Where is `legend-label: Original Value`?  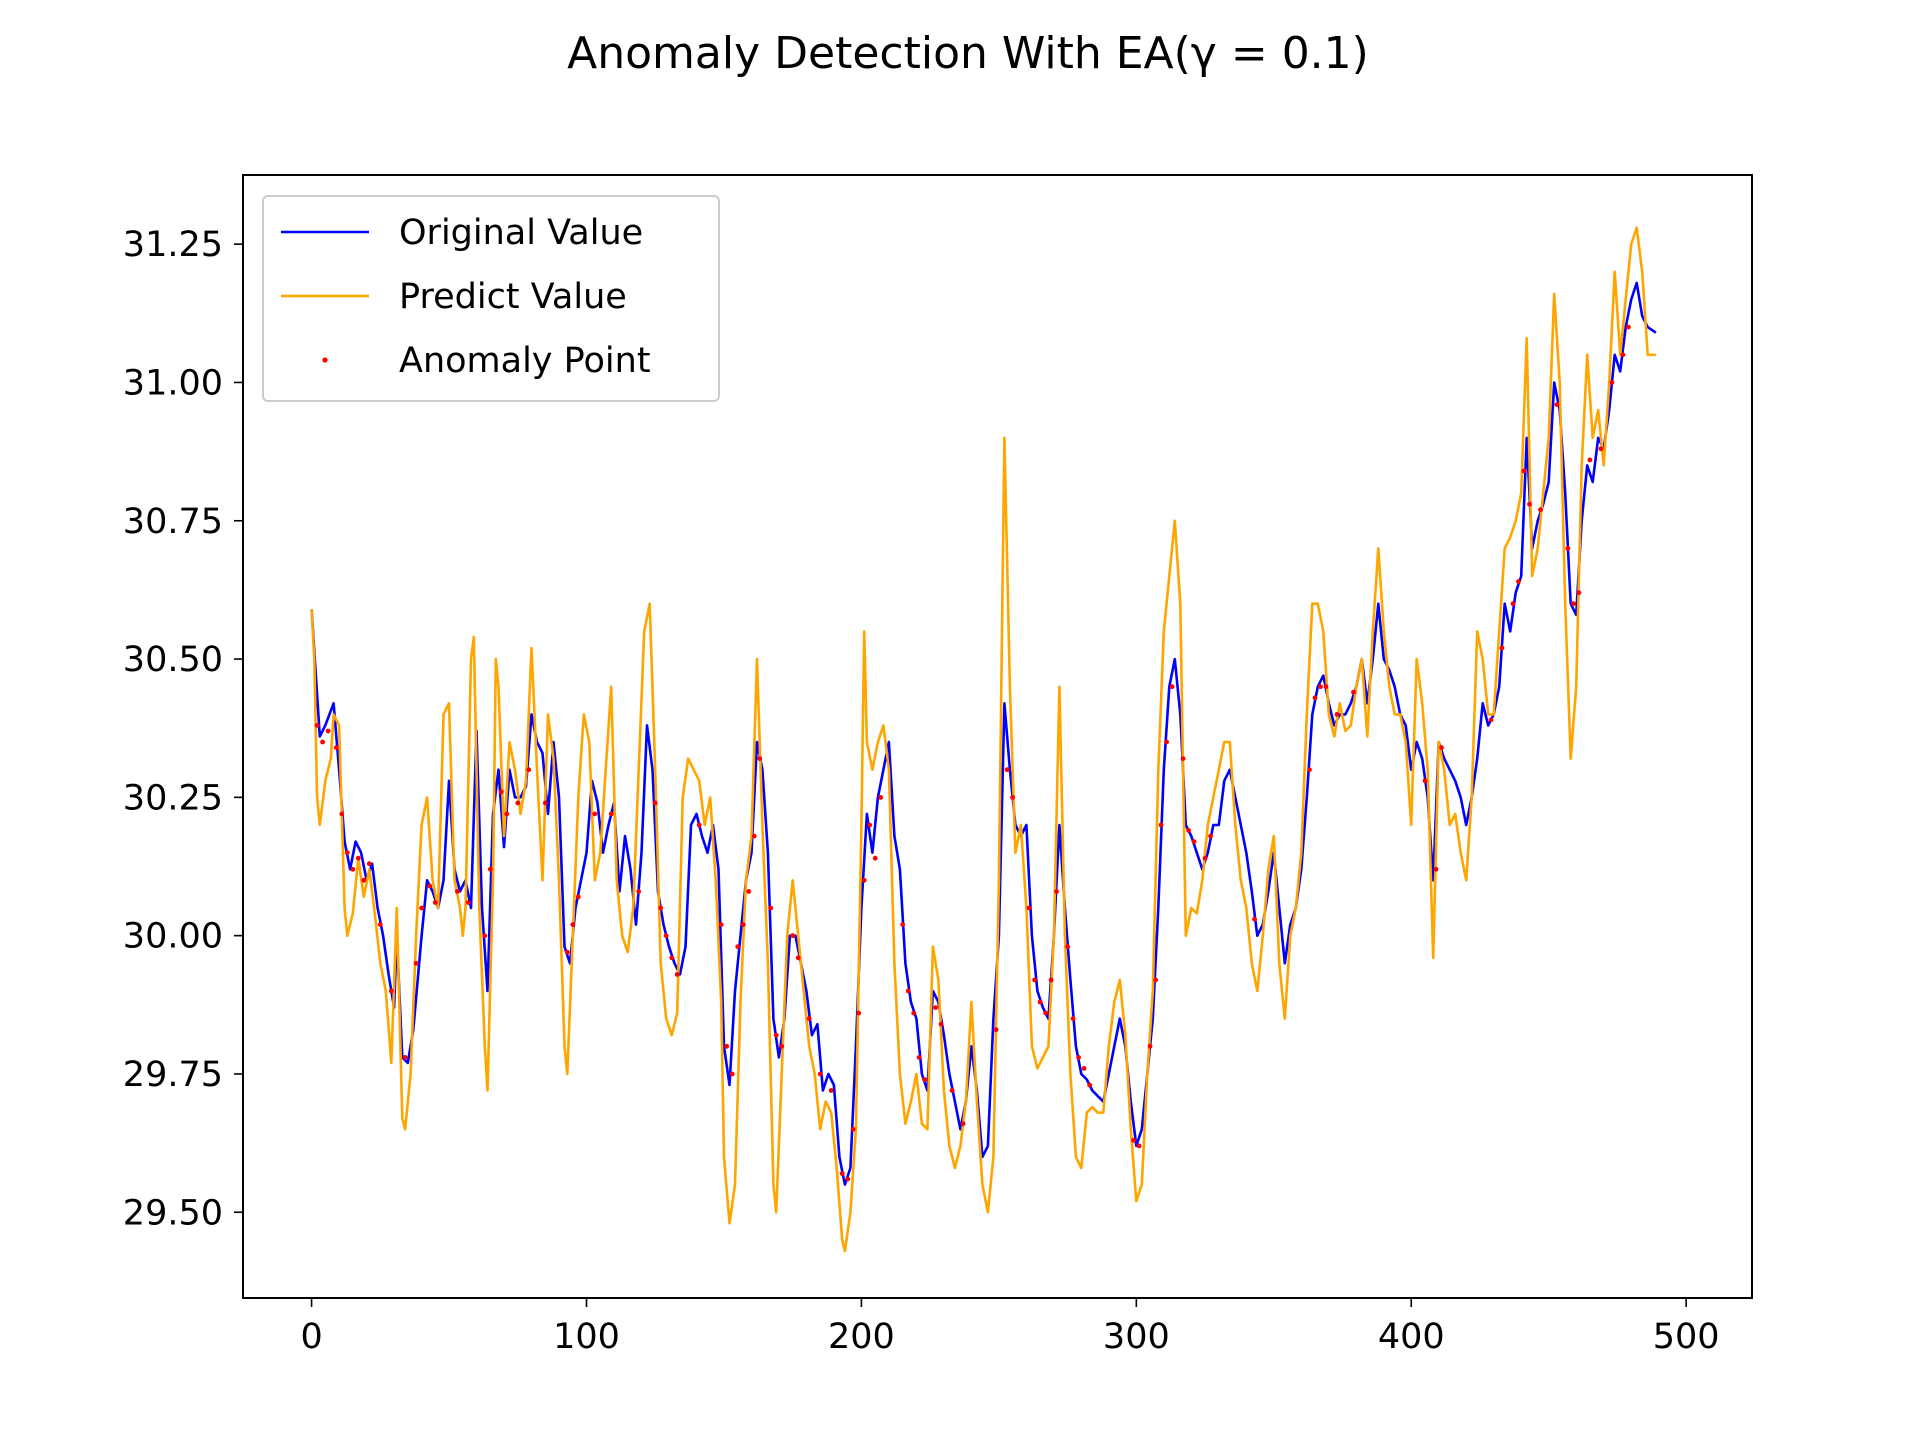
legend-label: Original Value is located at coordinates (521, 233).